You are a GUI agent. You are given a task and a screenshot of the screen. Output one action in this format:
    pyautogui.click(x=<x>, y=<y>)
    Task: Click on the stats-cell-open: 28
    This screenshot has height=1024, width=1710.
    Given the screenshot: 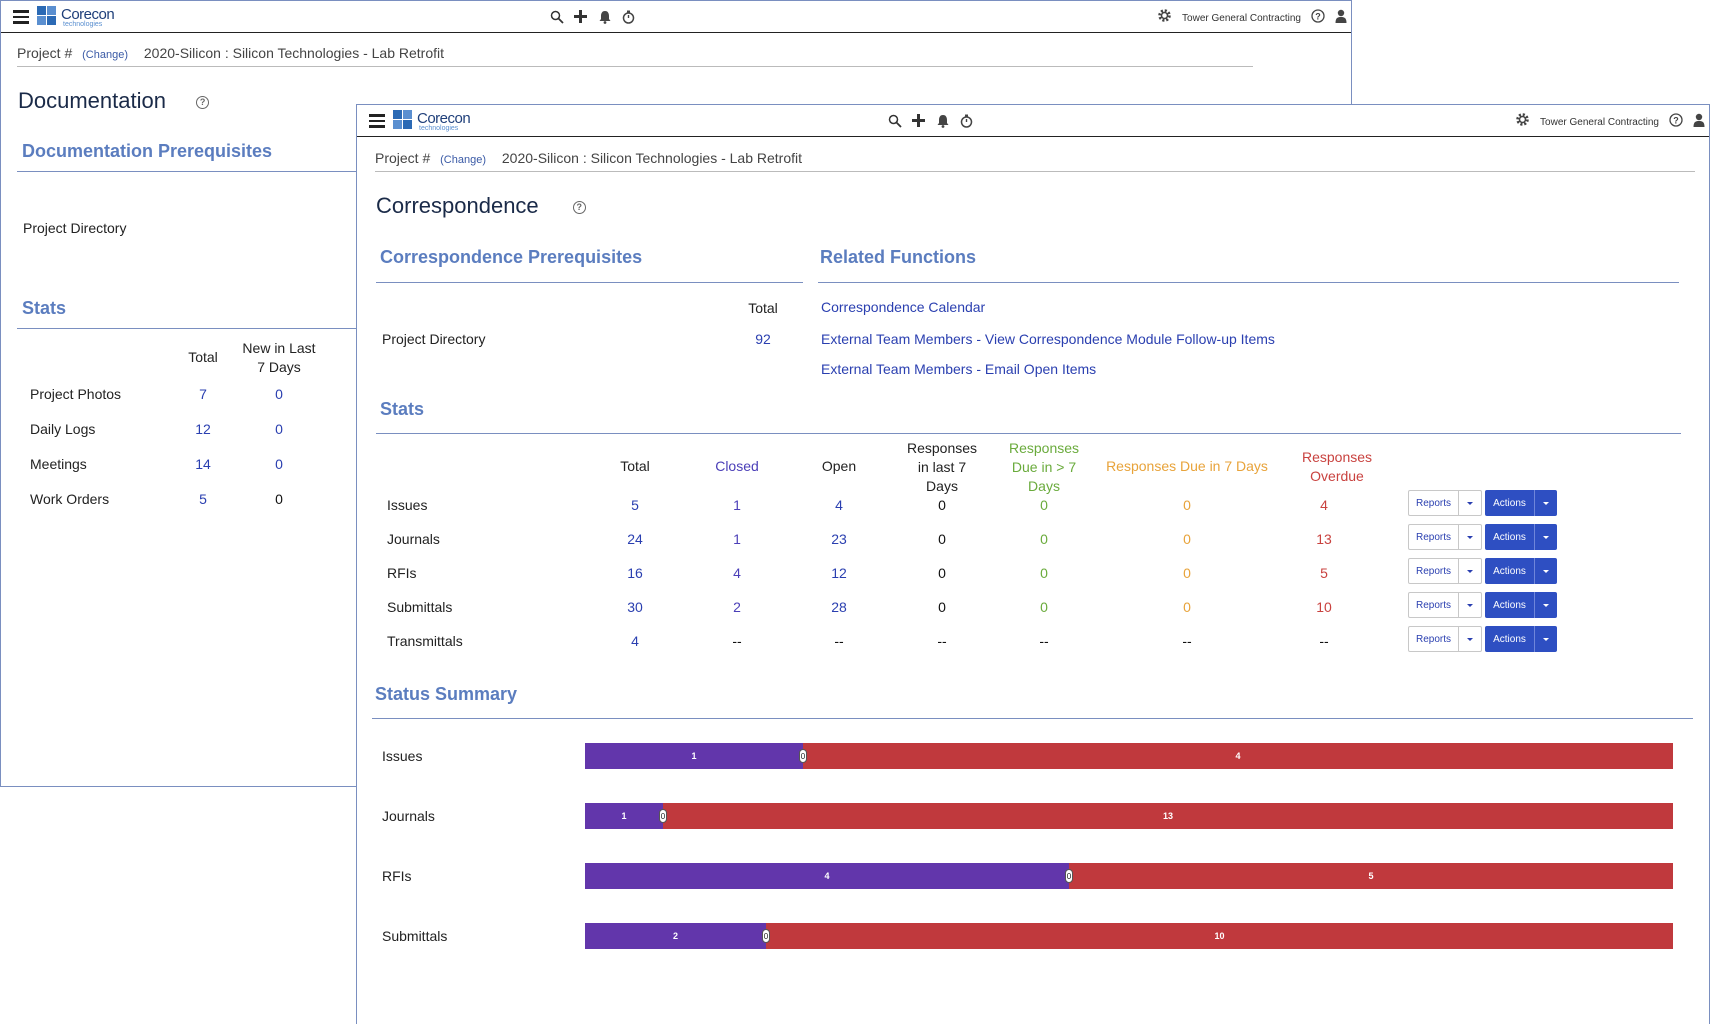 What is the action you would take?
    pyautogui.click(x=839, y=607)
    